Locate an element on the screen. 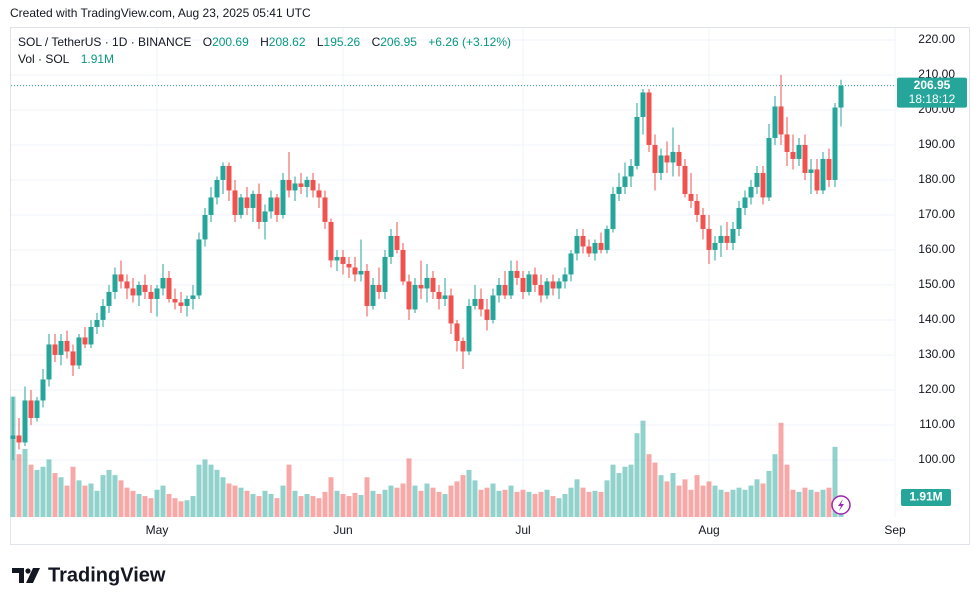  y-tick-label: 160.00 is located at coordinates (936, 249).